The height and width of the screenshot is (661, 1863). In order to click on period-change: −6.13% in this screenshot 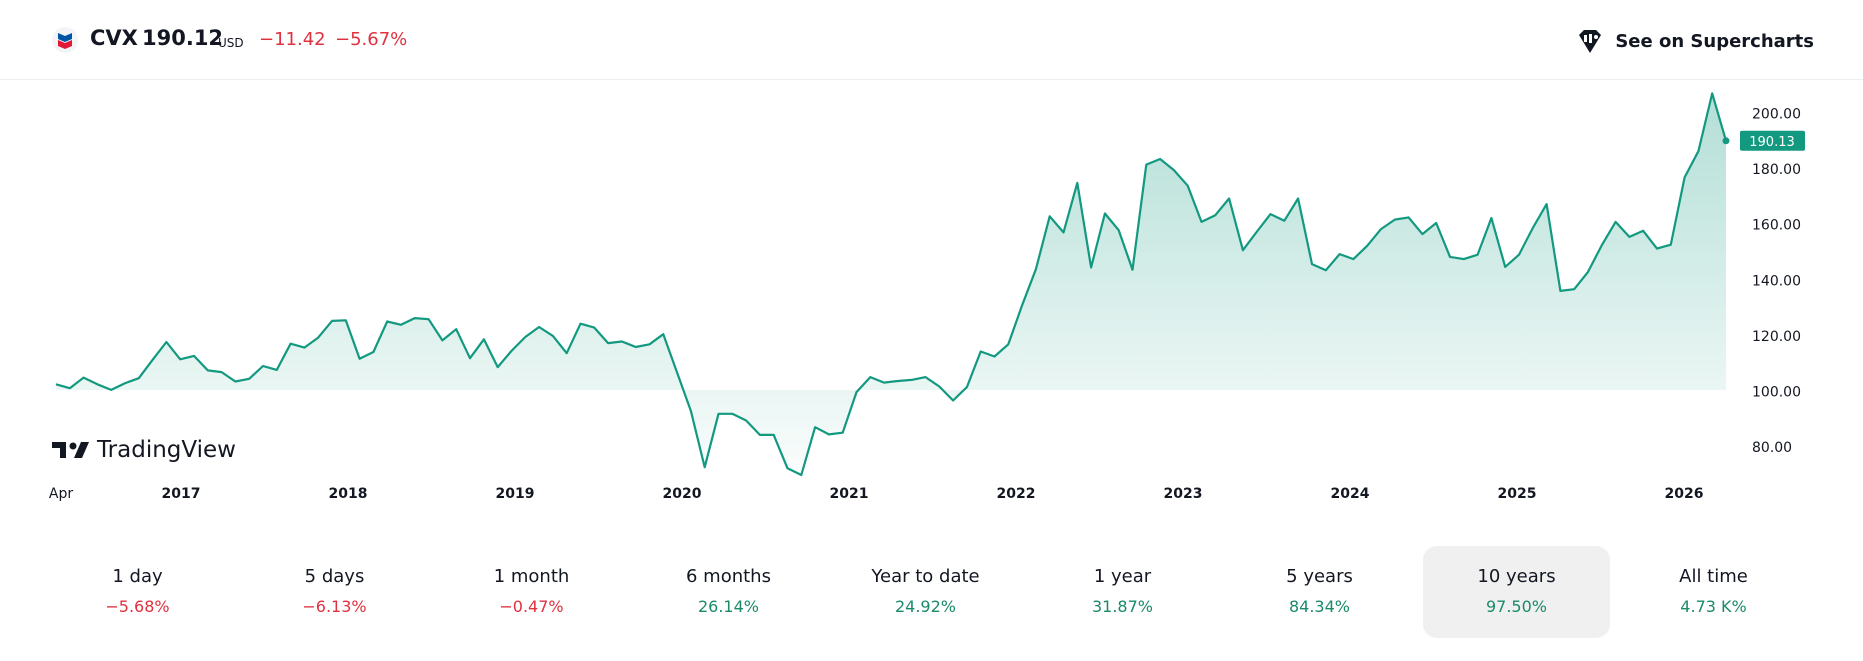, I will do `click(334, 606)`.